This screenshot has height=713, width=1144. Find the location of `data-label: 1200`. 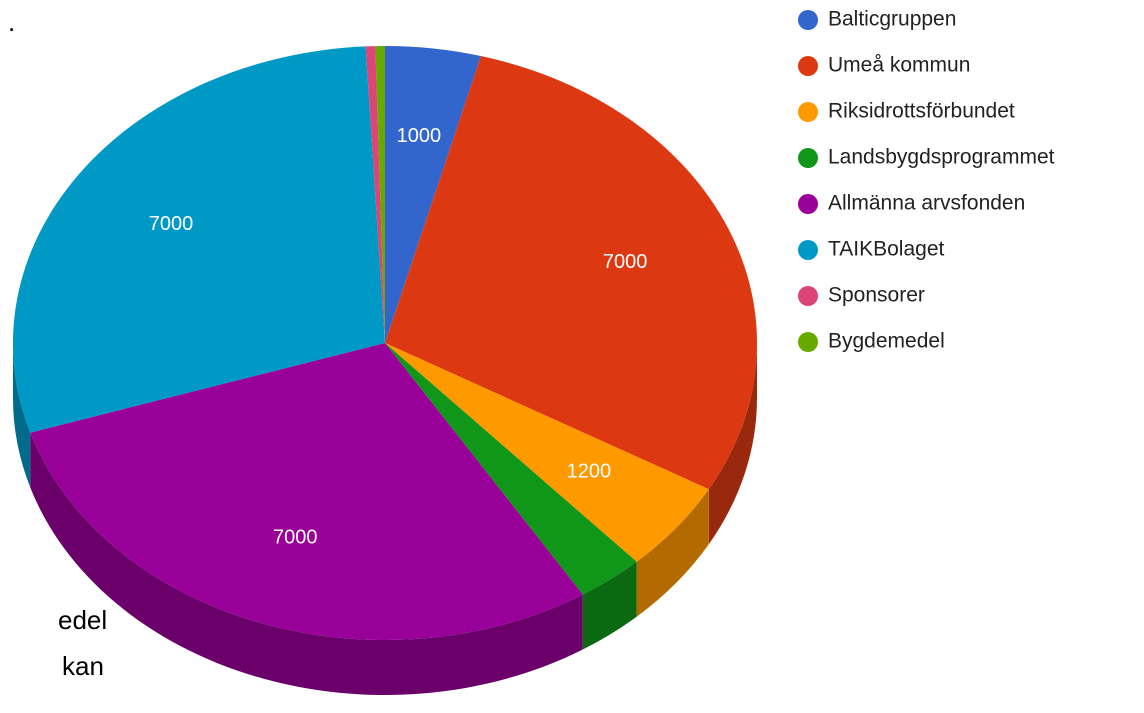

data-label: 1200 is located at coordinates (589, 472).